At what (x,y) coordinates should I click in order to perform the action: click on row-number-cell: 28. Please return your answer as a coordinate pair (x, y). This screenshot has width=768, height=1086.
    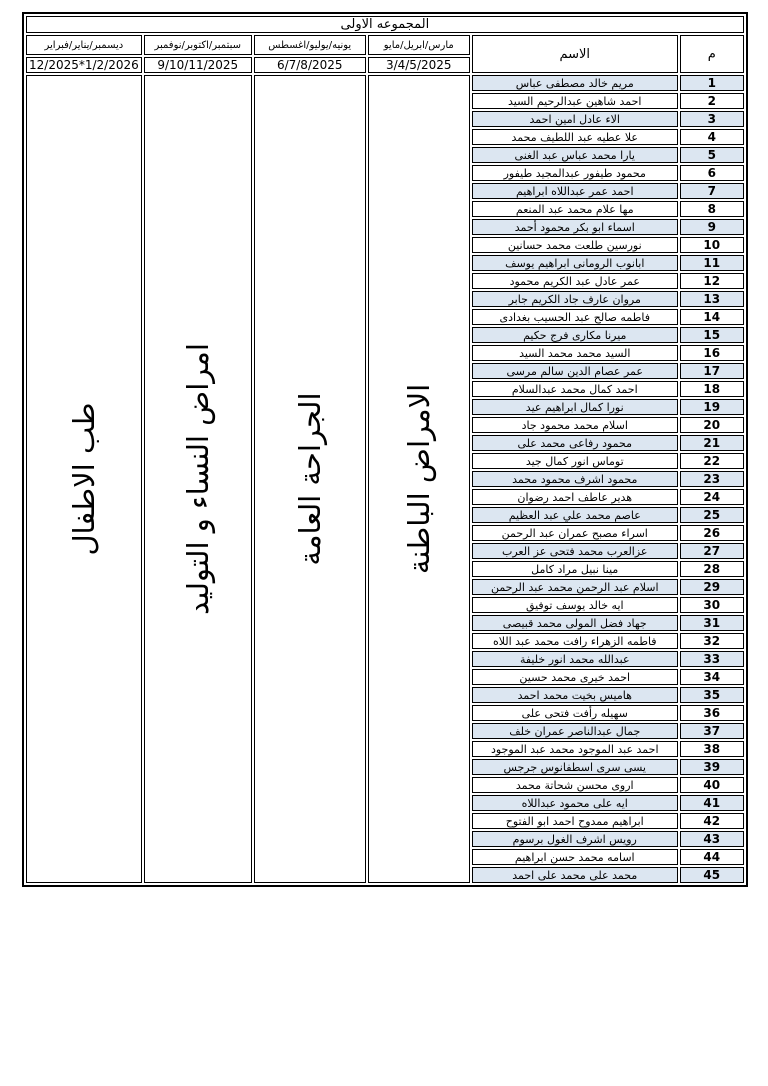
    Looking at the image, I should click on (711, 569).